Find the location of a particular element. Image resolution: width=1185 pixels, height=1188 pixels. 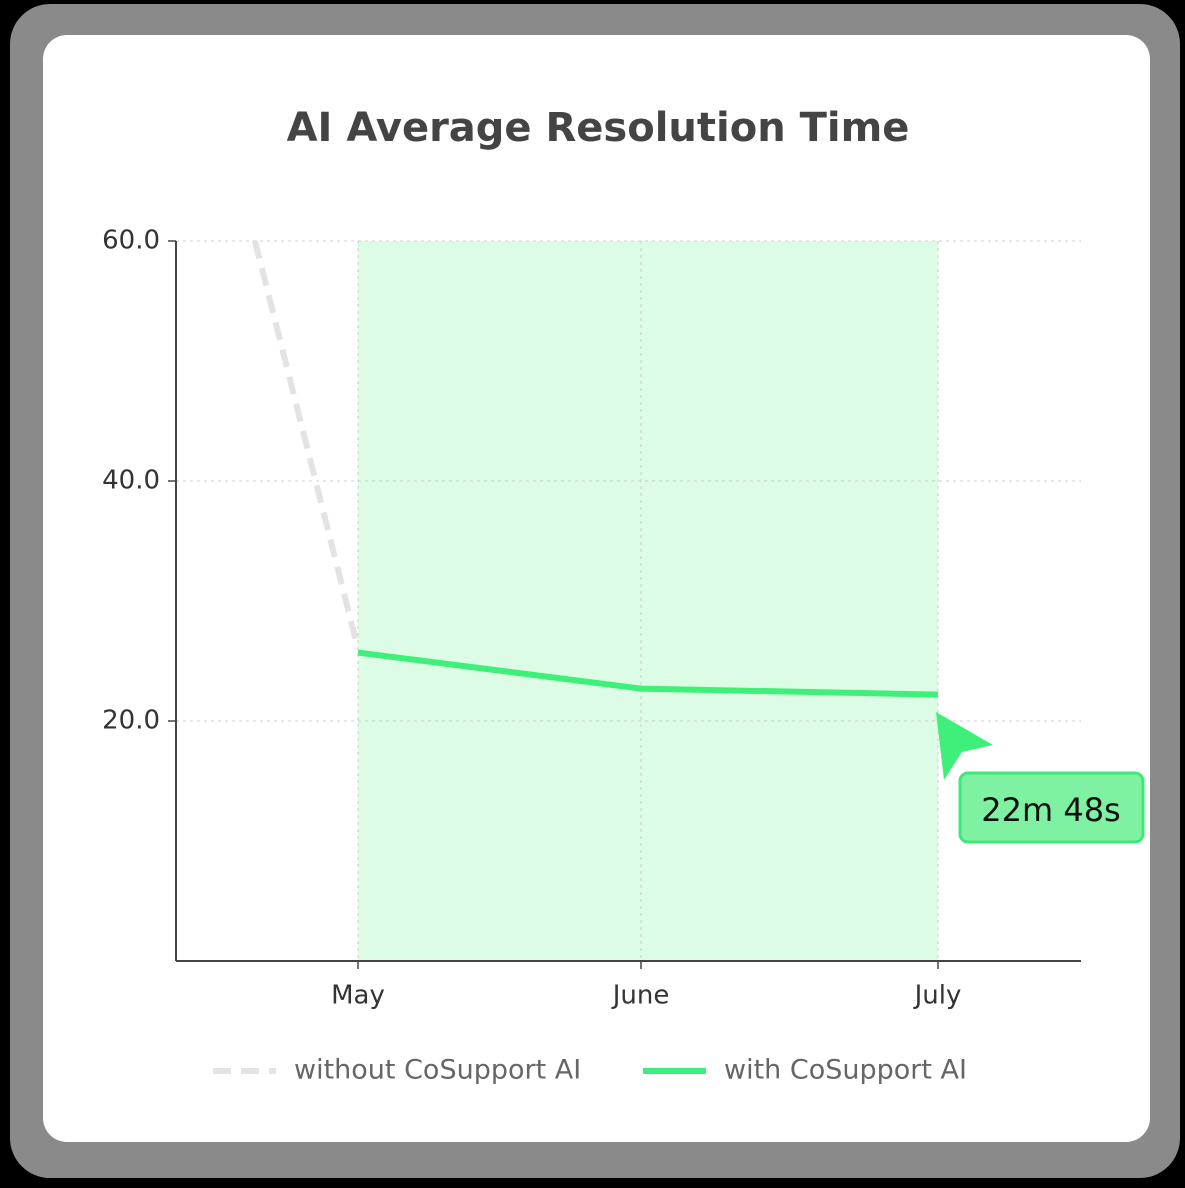

y-tick-label: 40.0 is located at coordinates (131, 481).